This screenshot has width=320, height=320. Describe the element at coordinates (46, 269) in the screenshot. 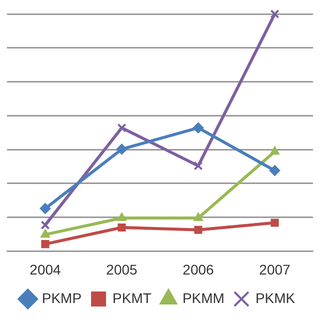

I see `x-tick-label: 2004` at that location.